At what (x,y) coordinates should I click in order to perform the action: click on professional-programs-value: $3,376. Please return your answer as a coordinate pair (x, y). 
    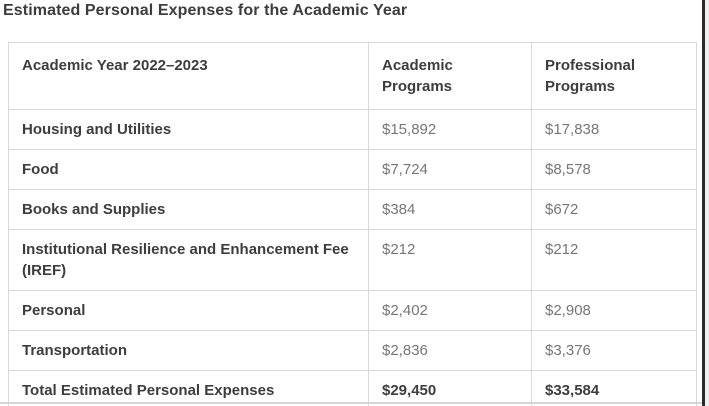
    Looking at the image, I should click on (614, 350).